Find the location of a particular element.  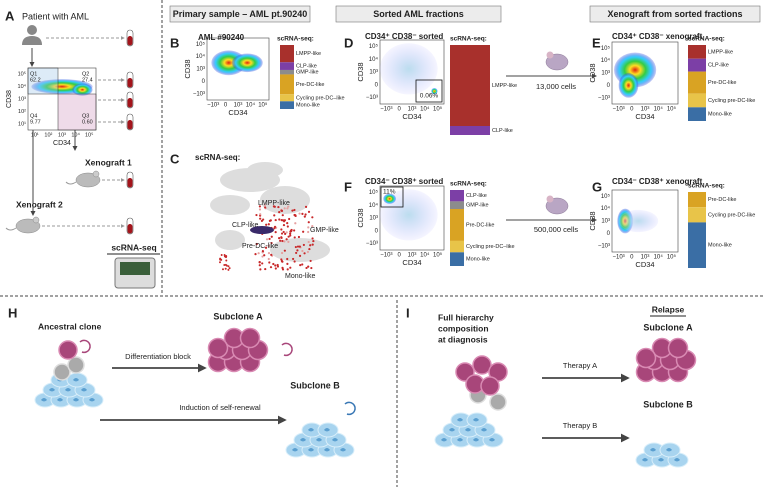

caption: Relapse is located at coordinates (668, 309).